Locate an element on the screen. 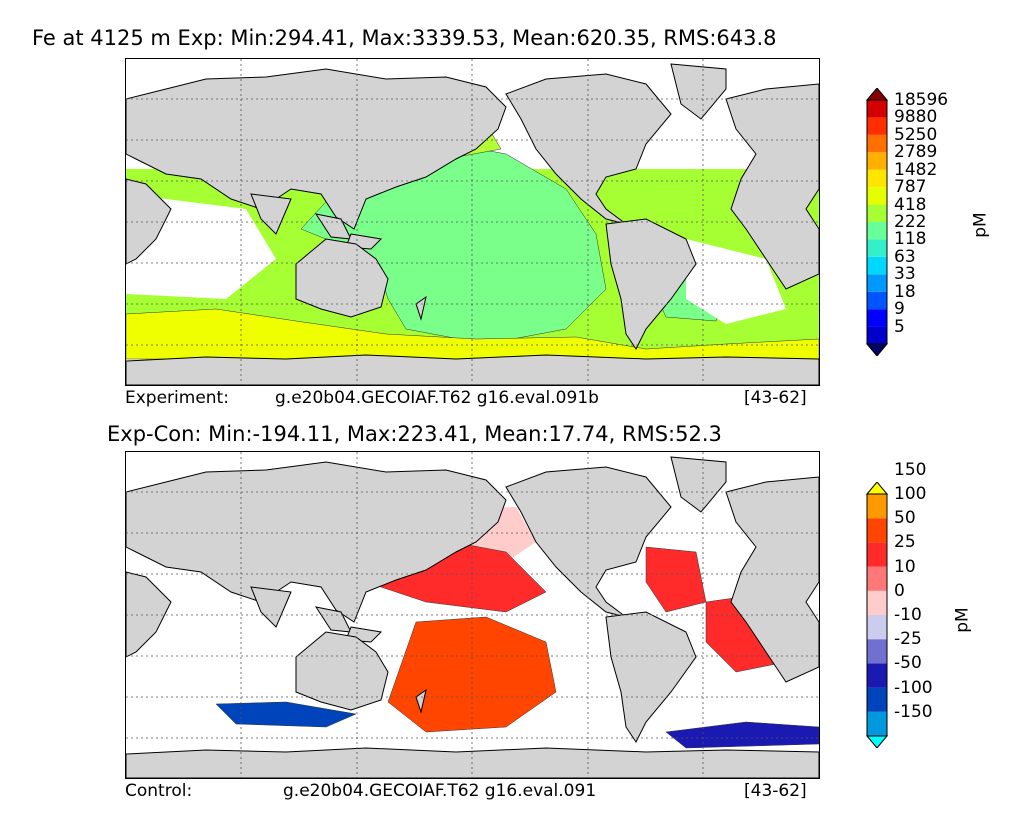 This screenshot has height=832, width=1018. panel1-colorbar is located at coordinates (877, 222).